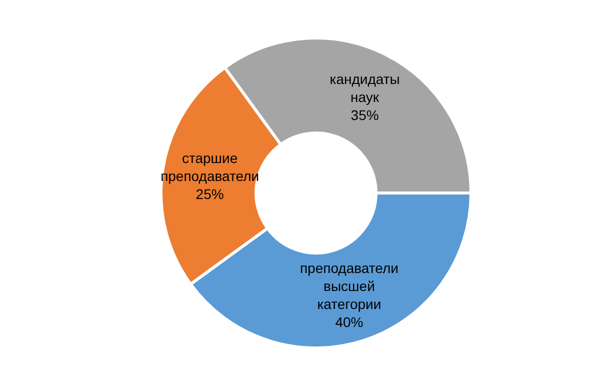 The height and width of the screenshot is (380, 600). Describe the element at coordinates (365, 88) in the screenshot. I see `slice-label: кандидаты наук` at that location.